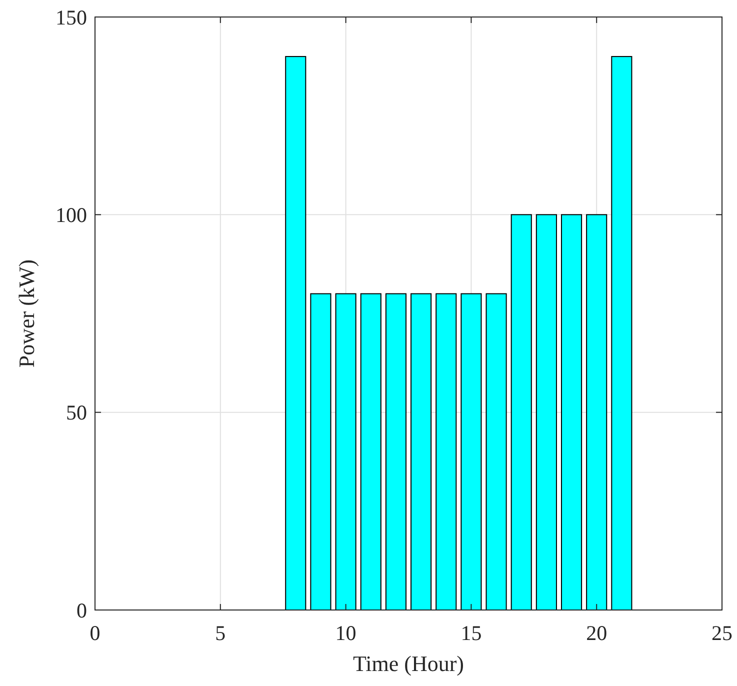  What do you see at coordinates (722, 633) in the screenshot?
I see `x-tick-label: 25` at bounding box center [722, 633].